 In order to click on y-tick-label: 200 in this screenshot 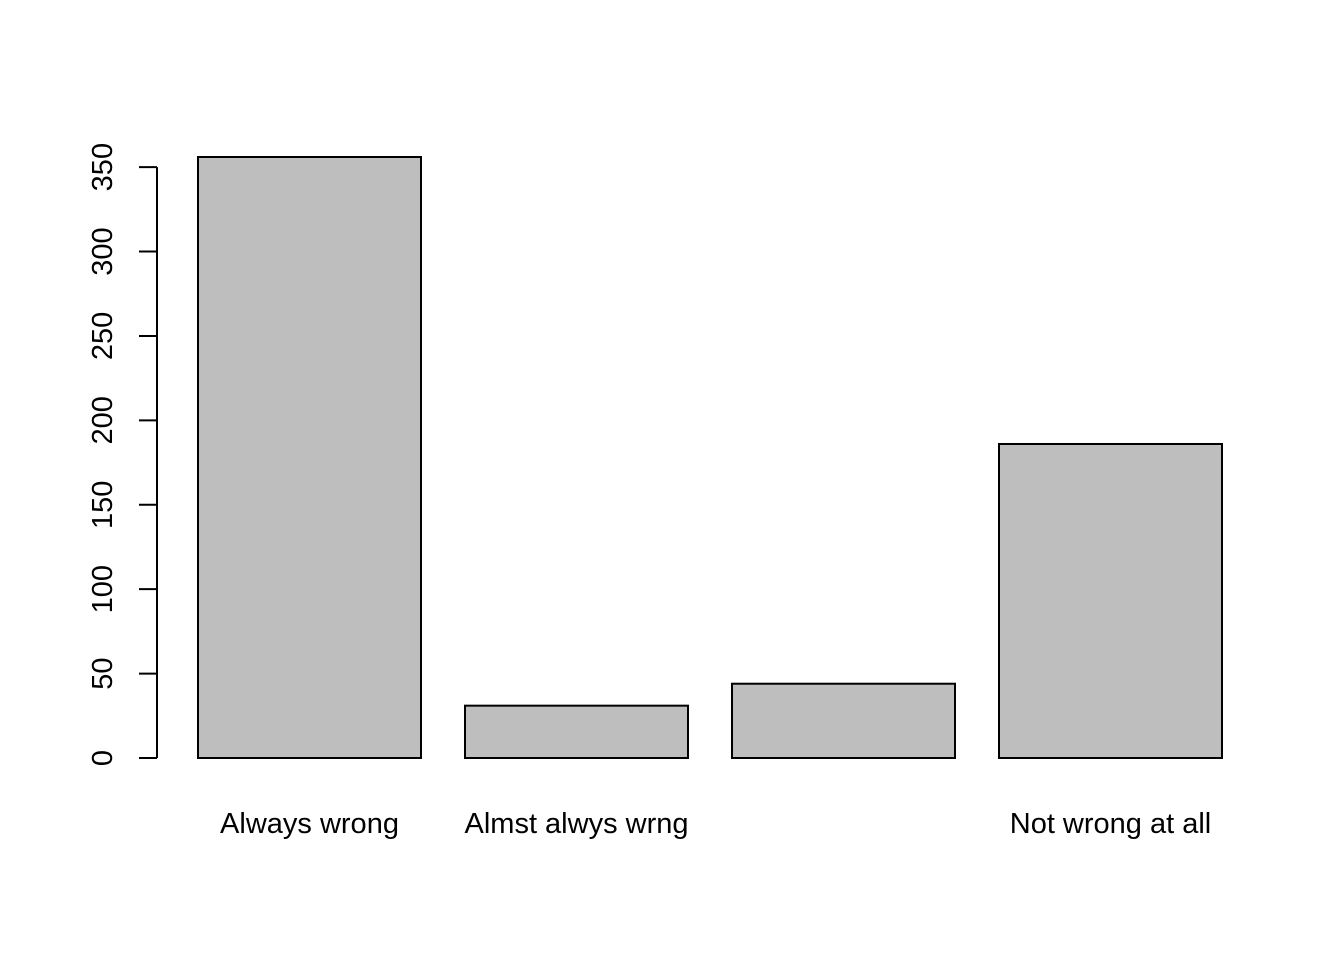, I will do `click(103, 420)`.